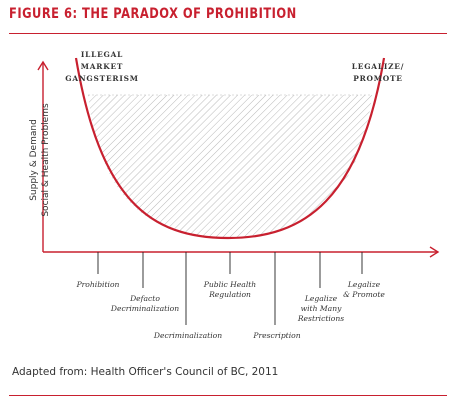 This screenshot has width=456, height=411. Describe the element at coordinates (144, 298) in the screenshot. I see `tick-label-defacto-line-1: Defacto` at that location.